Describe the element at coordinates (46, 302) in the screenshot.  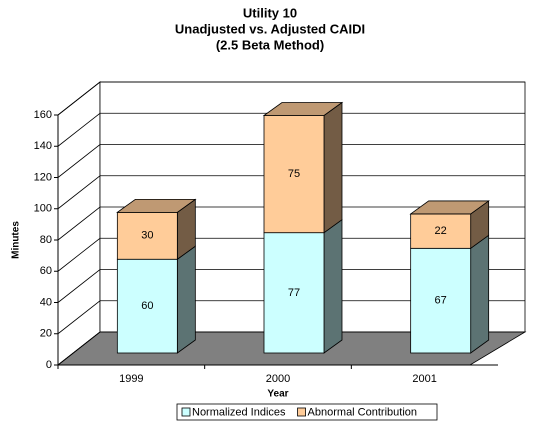
I see `y-tick-label: 40` at that location.